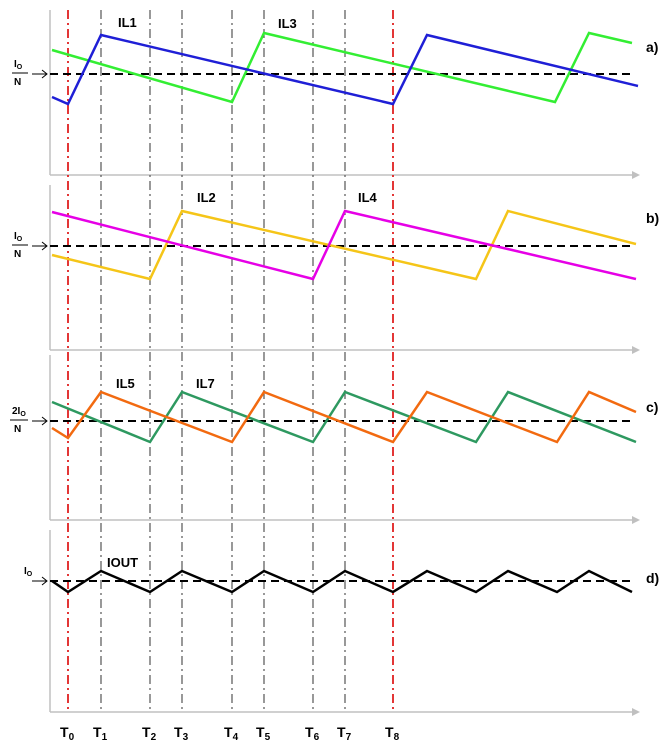  I want to click on trace-label-il3: IL3, so click(287, 23).